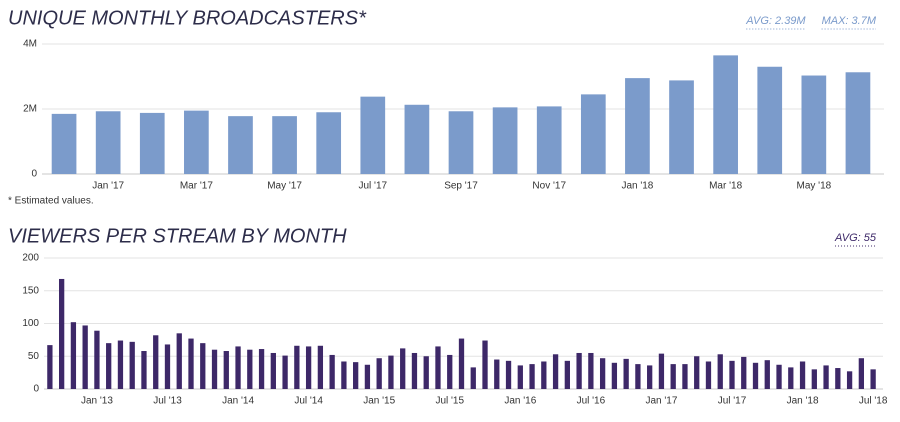  Describe the element at coordinates (849, 21) in the screenshot. I see `summary-stat: MAX: 3.7M` at that location.